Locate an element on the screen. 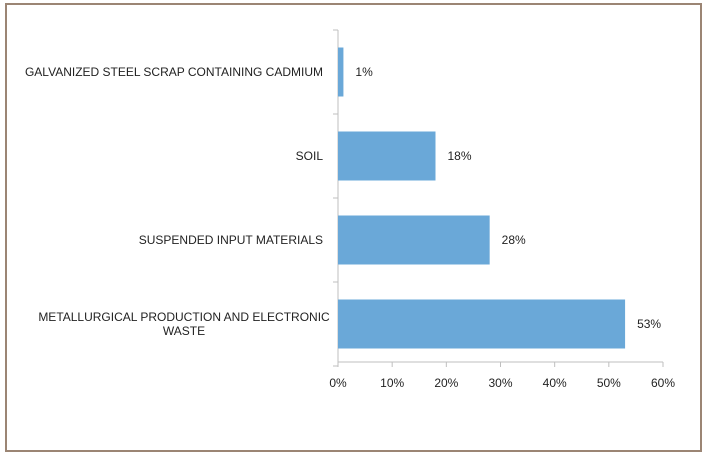  data-label: 18% is located at coordinates (460, 156).